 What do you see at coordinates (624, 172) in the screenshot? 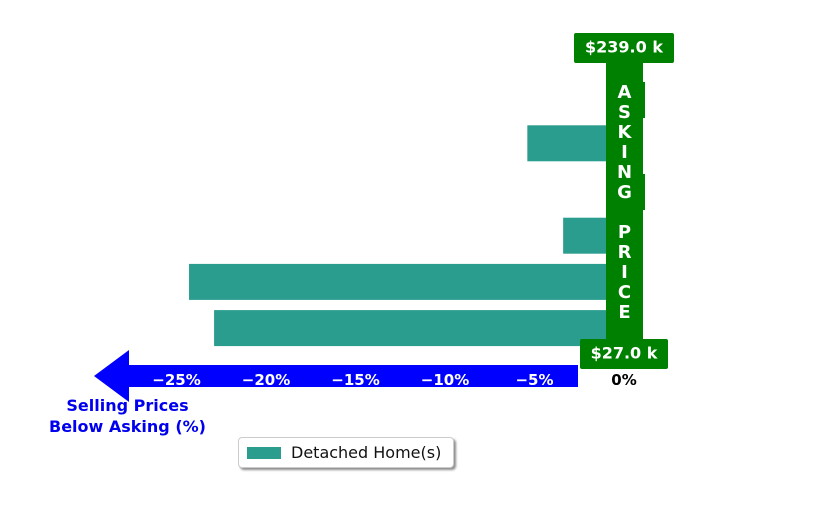
I see `asking-band-letter: N` at bounding box center [624, 172].